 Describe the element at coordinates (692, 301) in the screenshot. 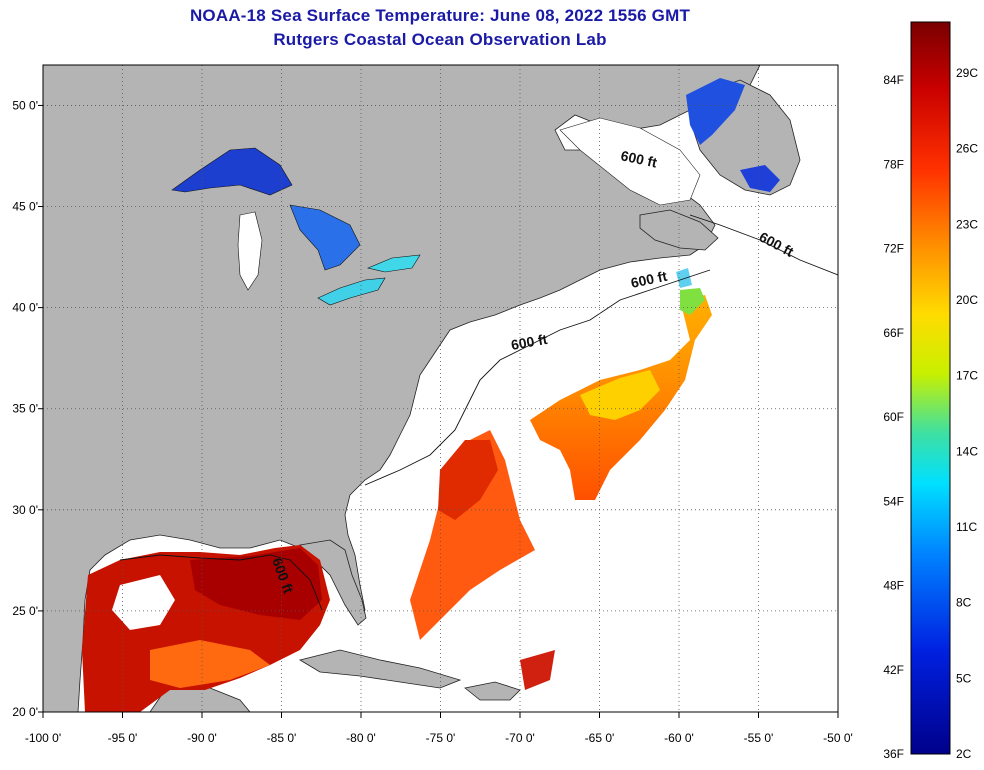

I see `shelf-green-sst` at that location.